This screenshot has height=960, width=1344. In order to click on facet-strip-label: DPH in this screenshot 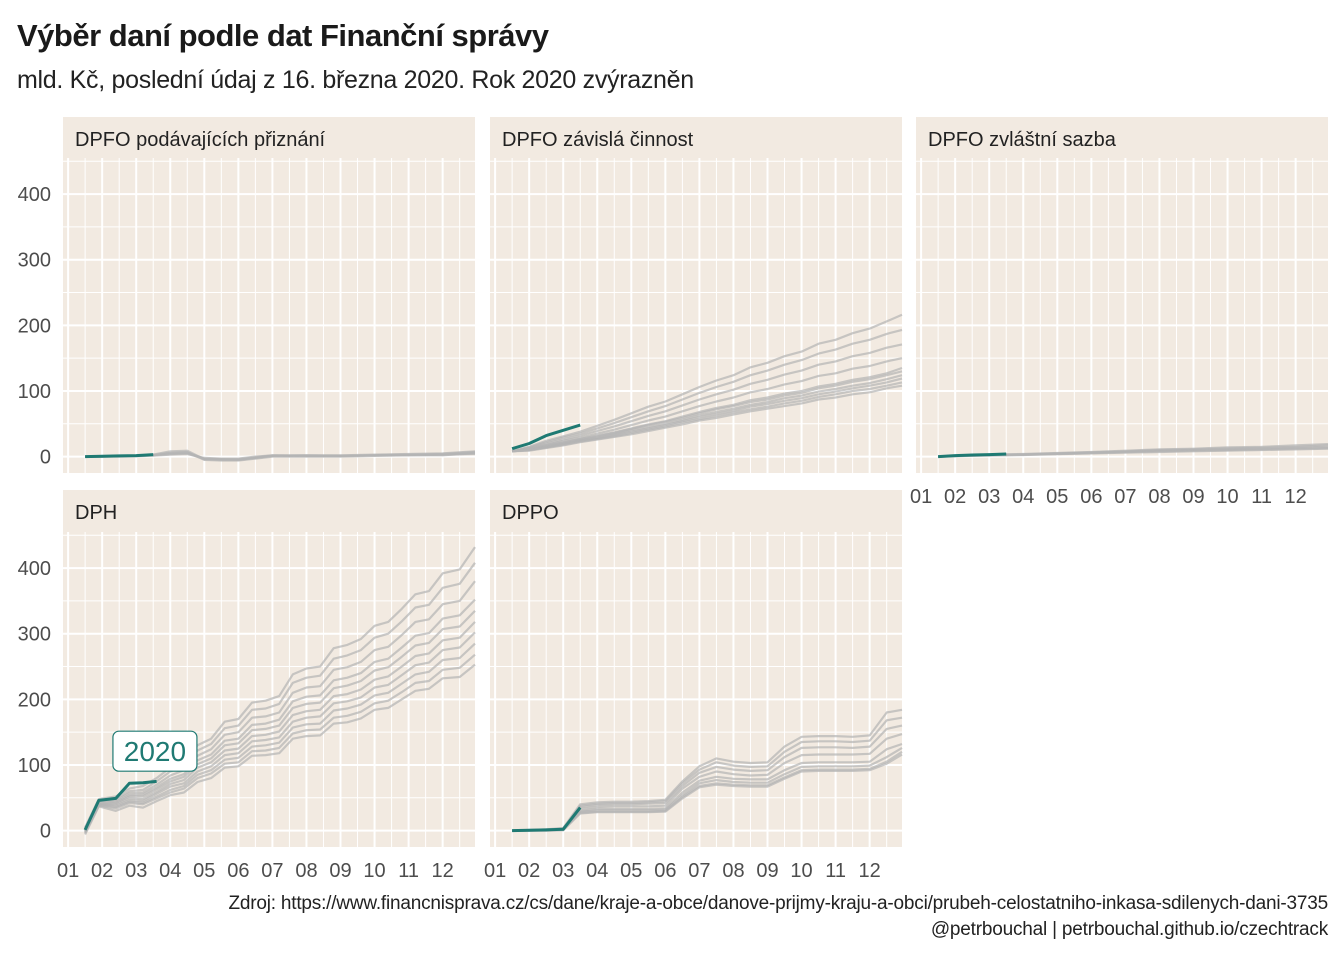, I will do `click(96, 513)`.